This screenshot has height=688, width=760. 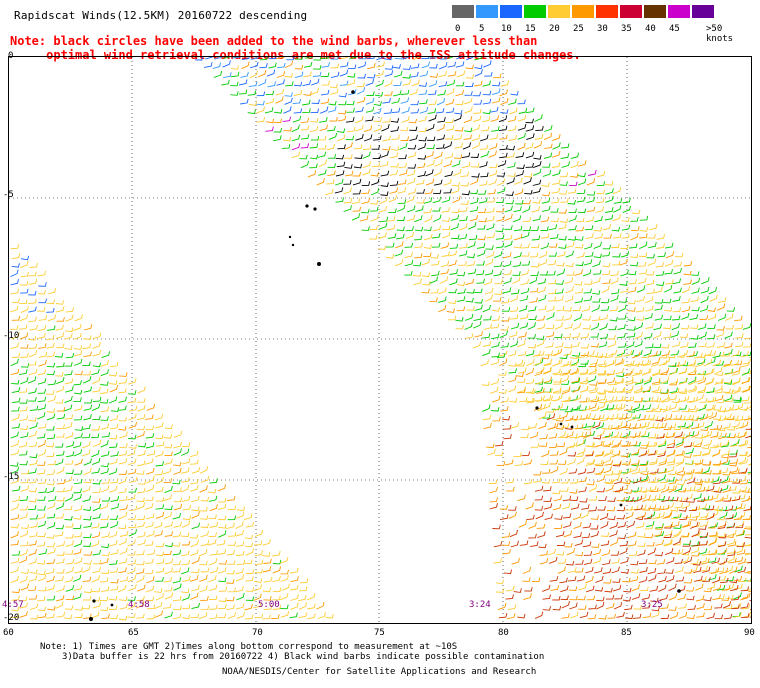 I want to click on lon-label-75: 75, so click(x=379, y=633).